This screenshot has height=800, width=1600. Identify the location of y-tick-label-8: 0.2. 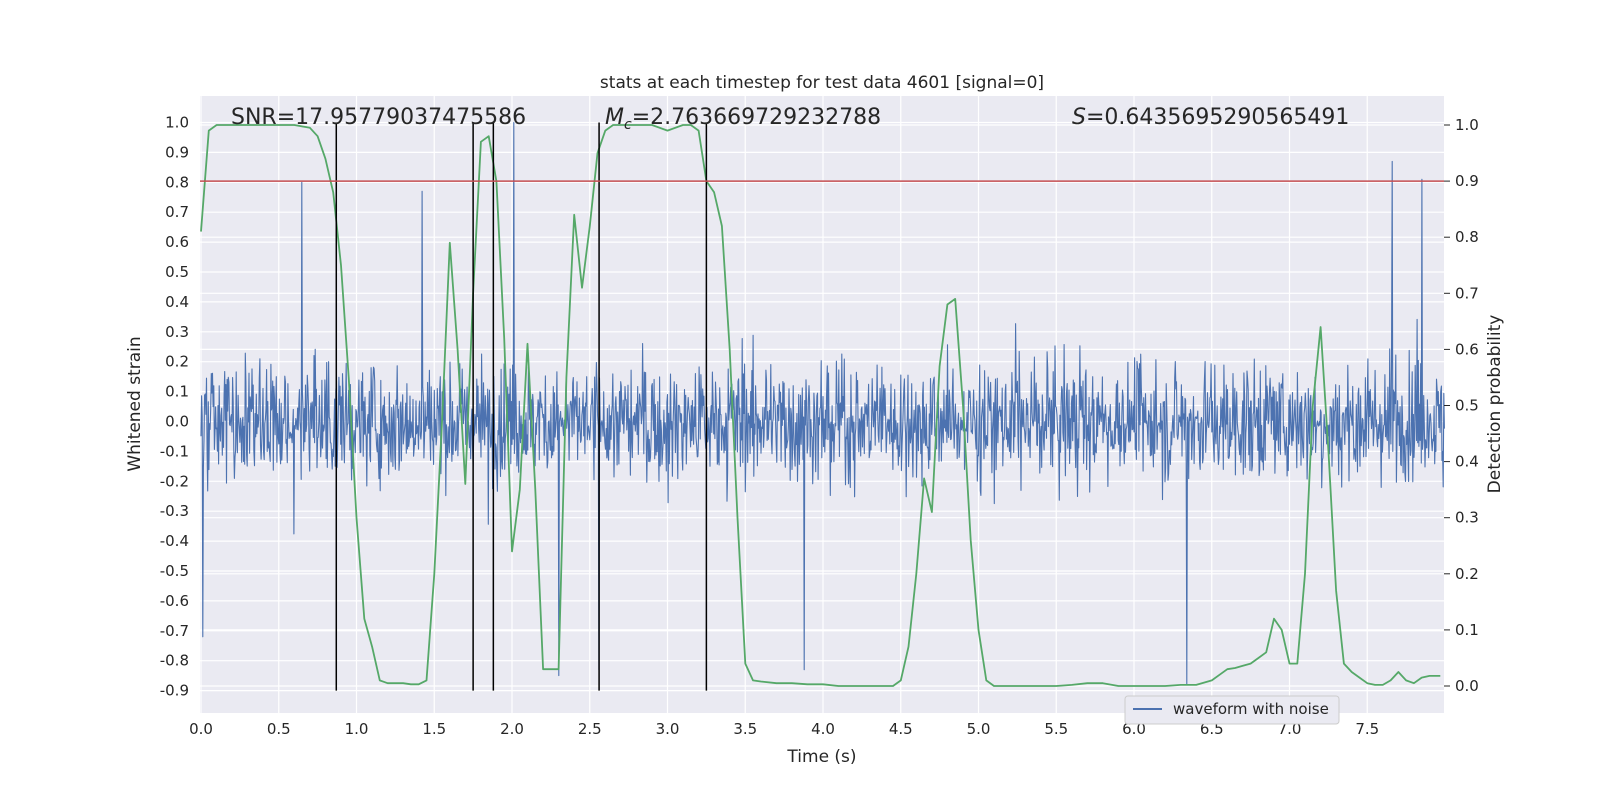
(177, 362).